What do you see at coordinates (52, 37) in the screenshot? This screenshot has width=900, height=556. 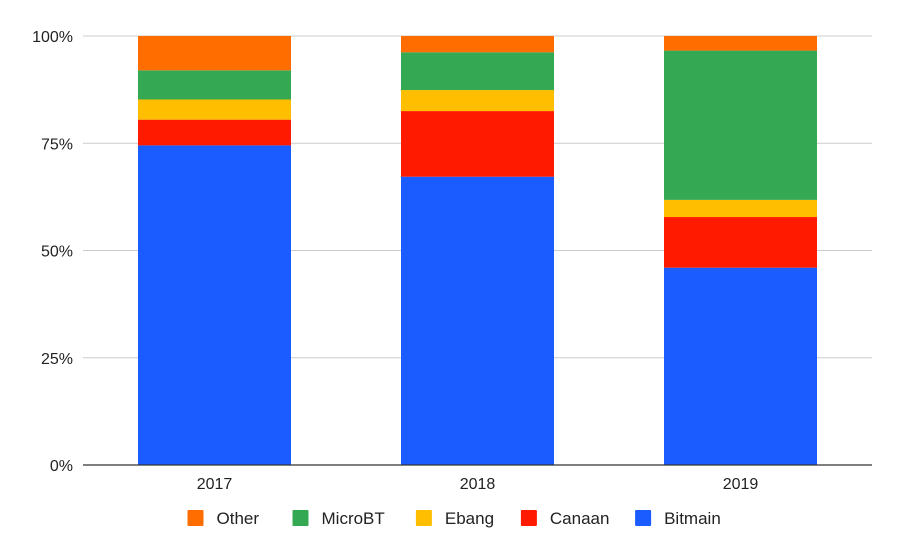 I see `y-tick-label: 100%` at bounding box center [52, 37].